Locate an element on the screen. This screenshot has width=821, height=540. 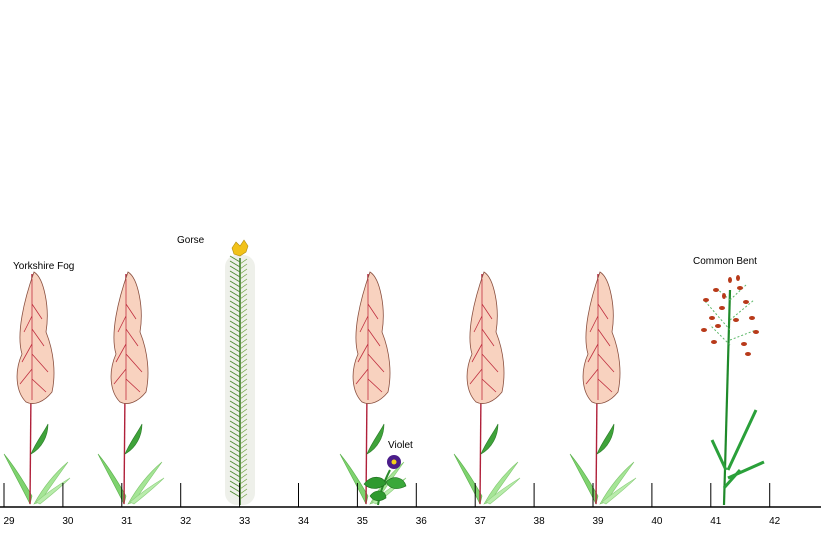
ruler-label: 33 is located at coordinates (245, 521).